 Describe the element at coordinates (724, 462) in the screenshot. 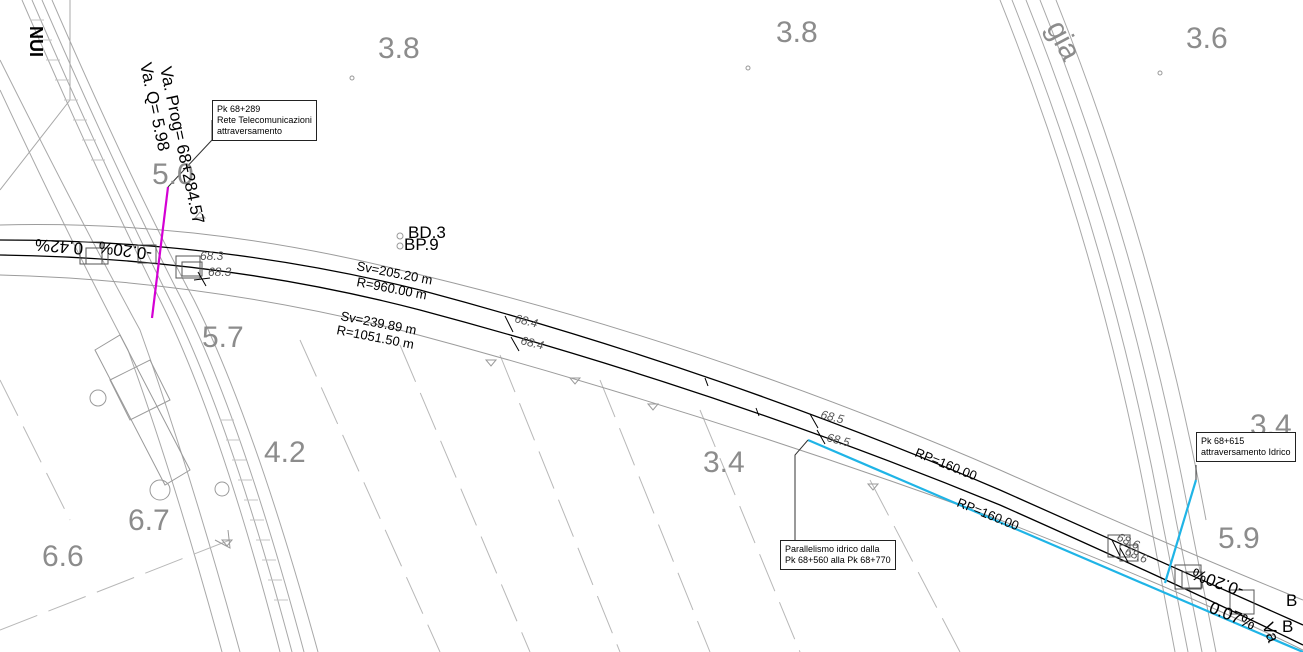

I see `elevation-label: 3.4` at that location.